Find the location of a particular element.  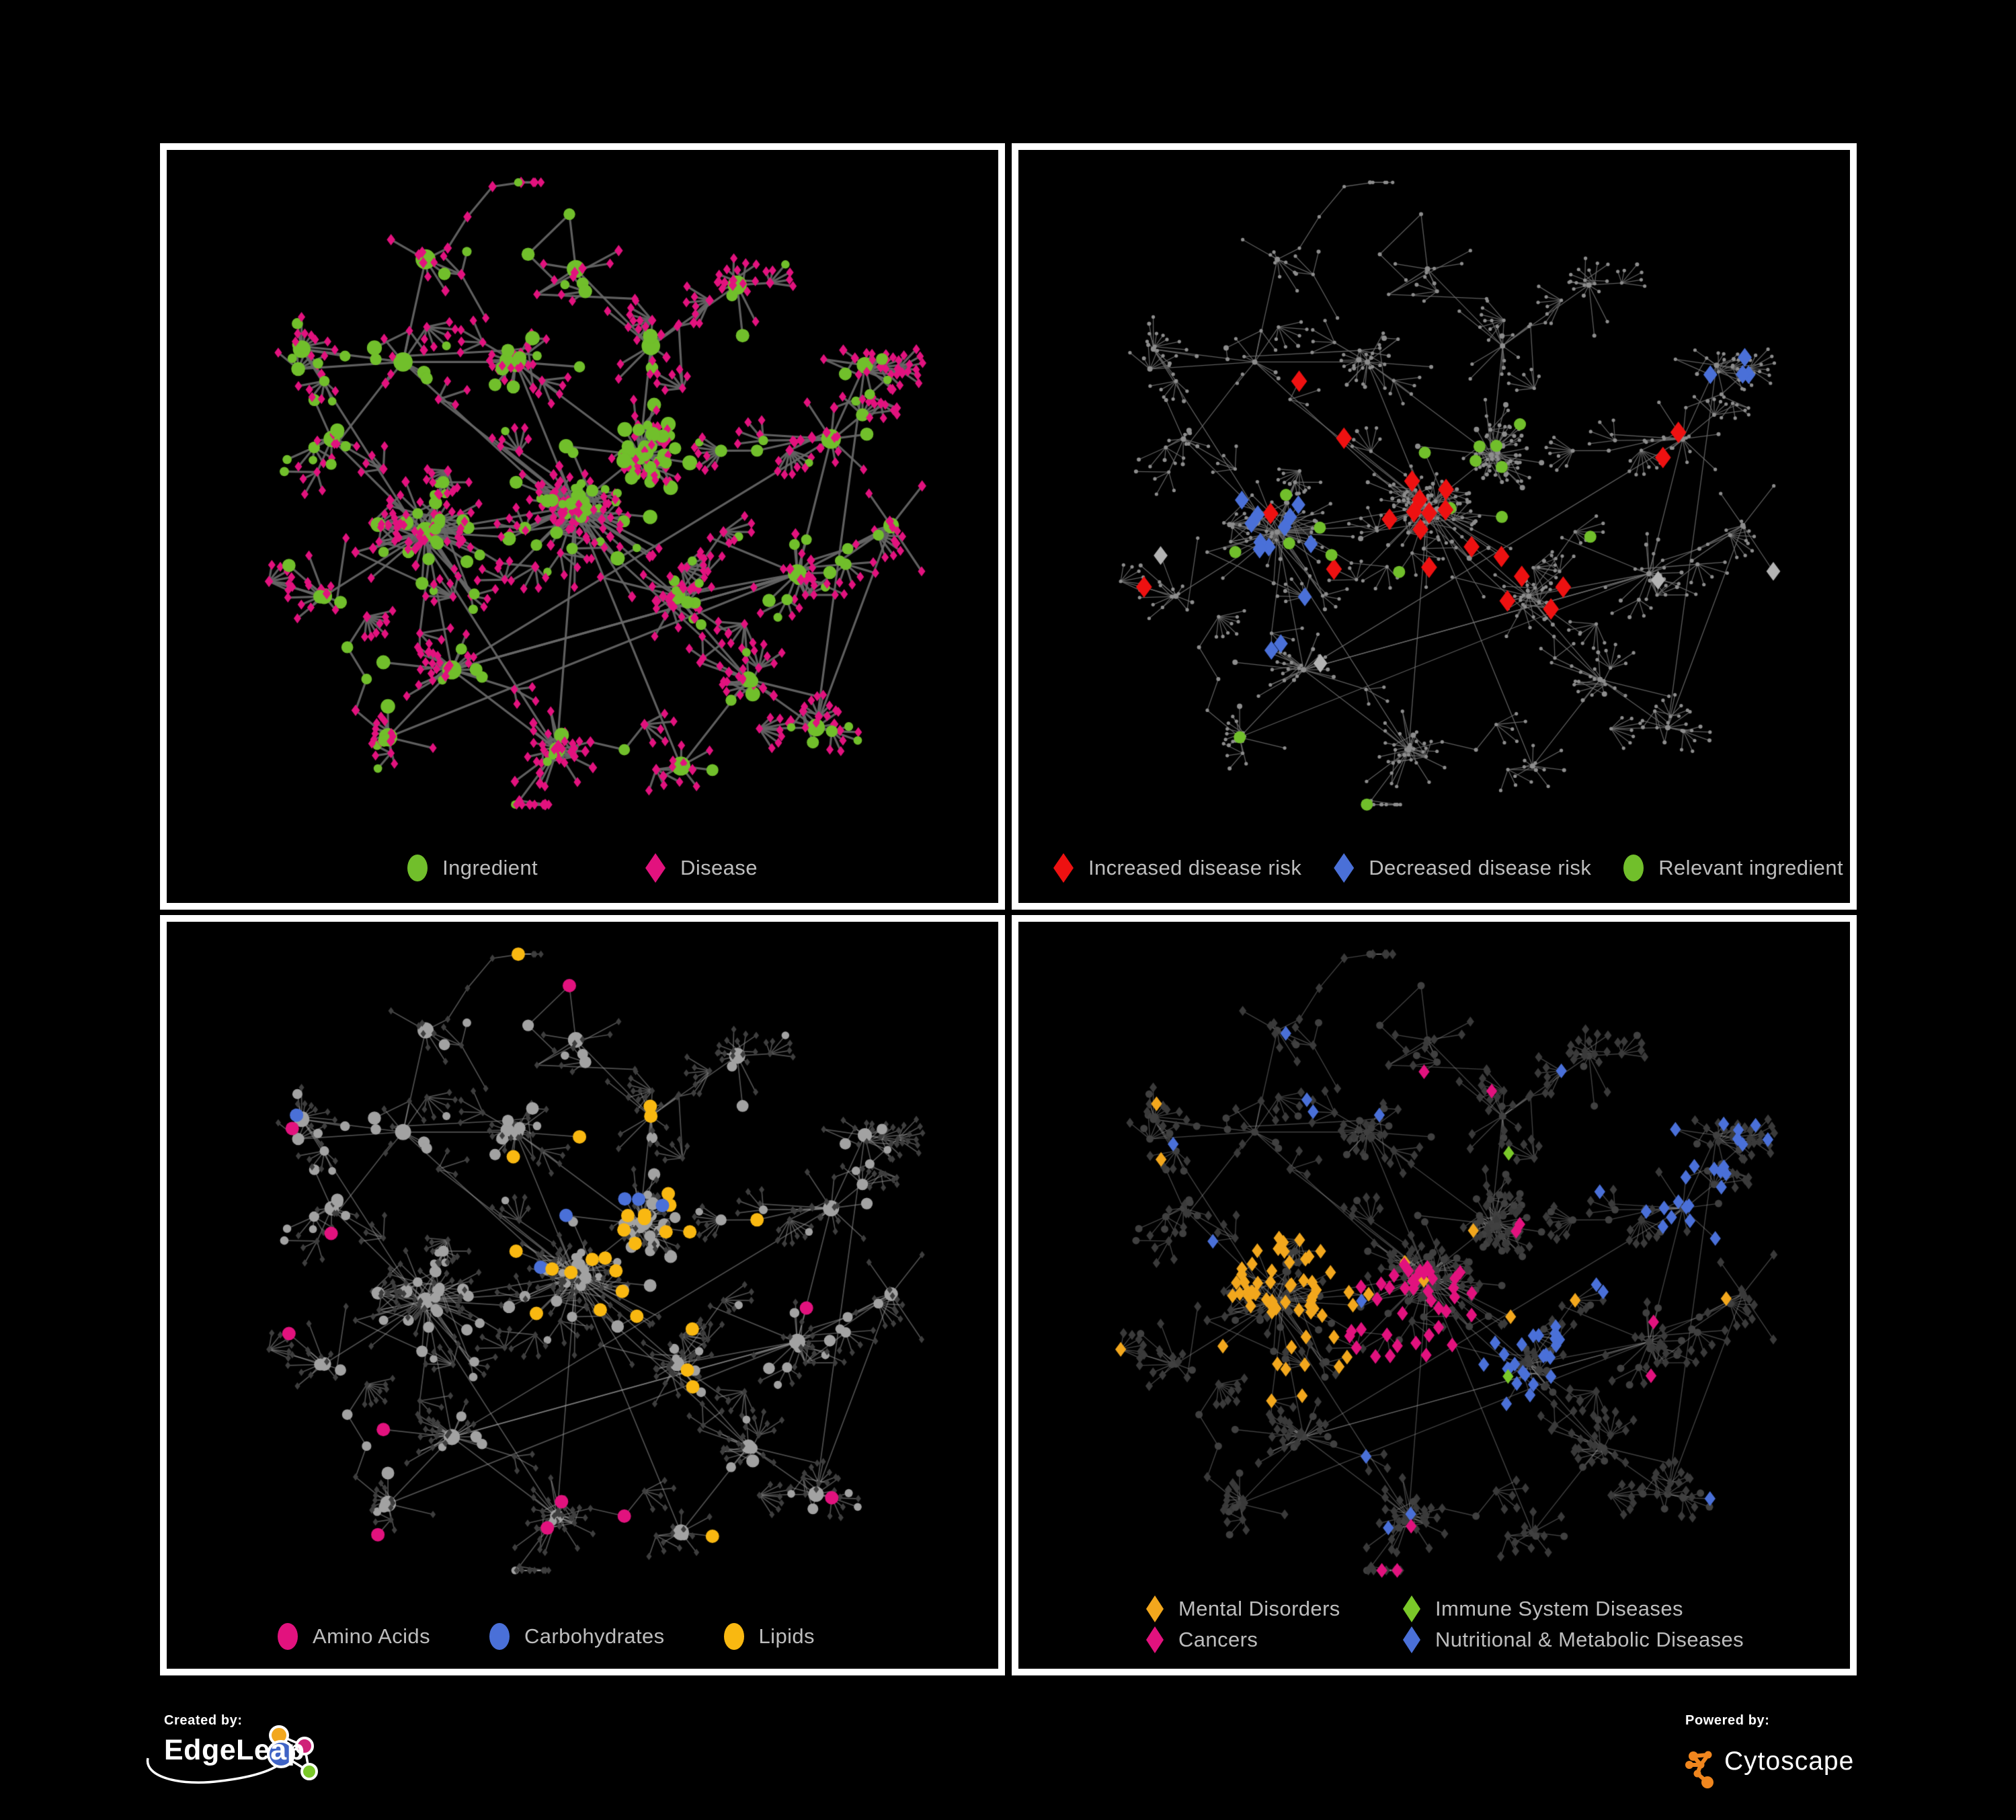

legend-label: Increased disease risk is located at coordinates (1195, 867).